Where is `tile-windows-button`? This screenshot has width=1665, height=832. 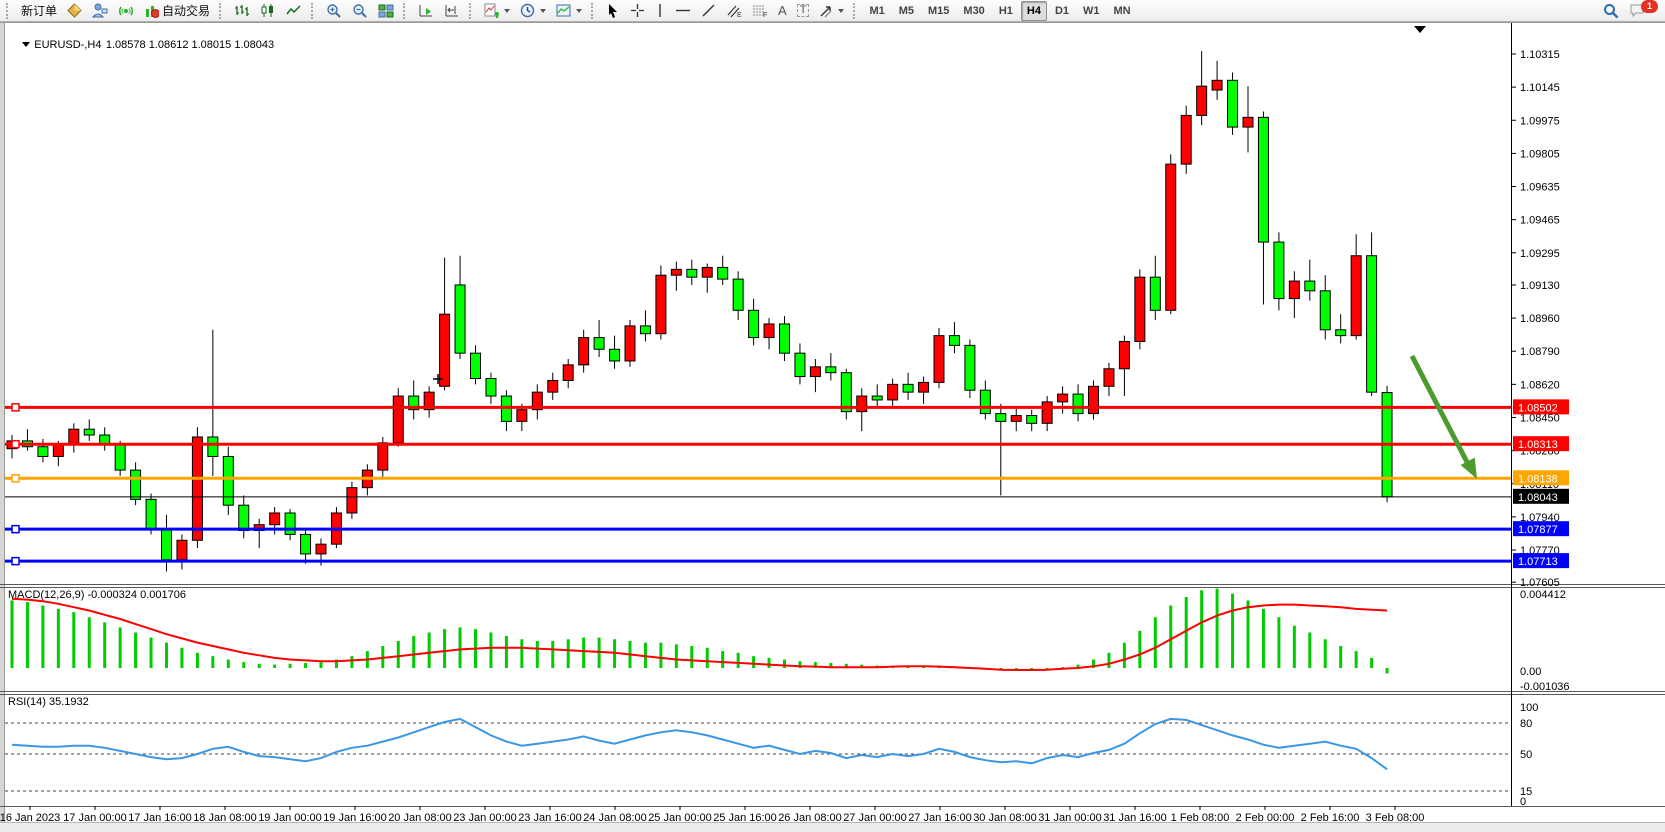 tile-windows-button is located at coordinates (386, 11).